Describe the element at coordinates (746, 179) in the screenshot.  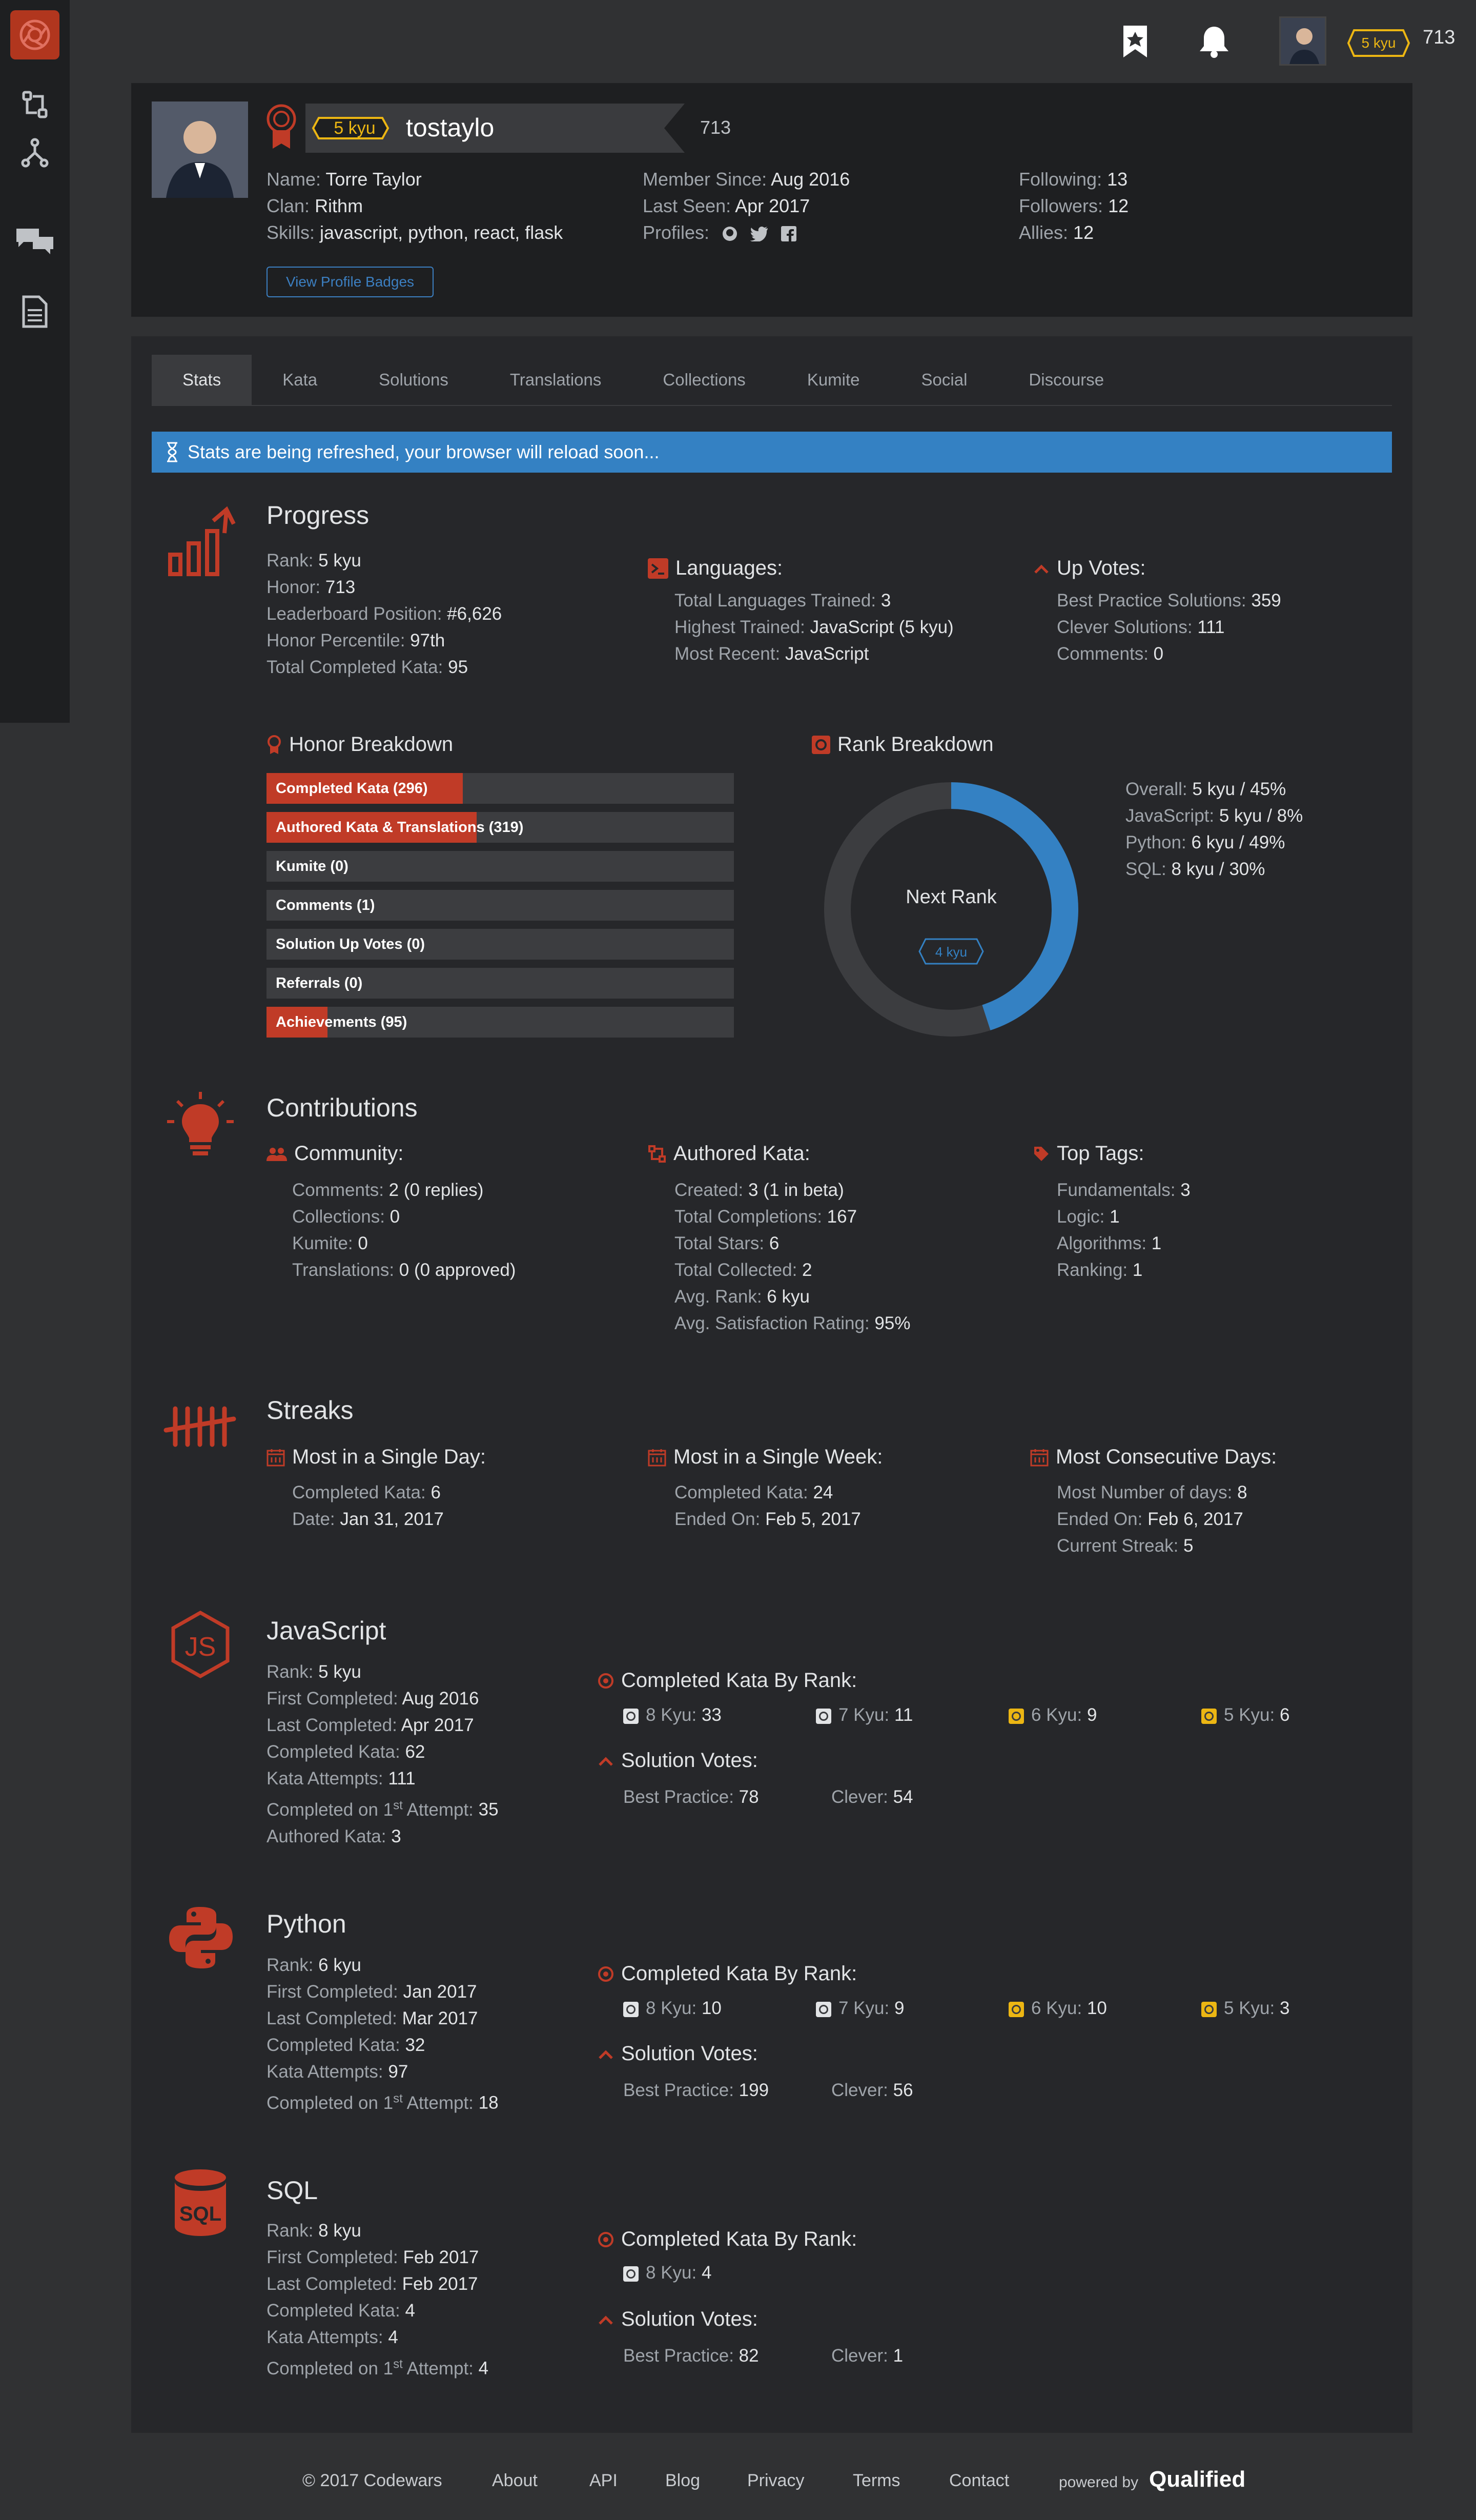
I see `member-since-row: Member Since: Aug 2016` at that location.